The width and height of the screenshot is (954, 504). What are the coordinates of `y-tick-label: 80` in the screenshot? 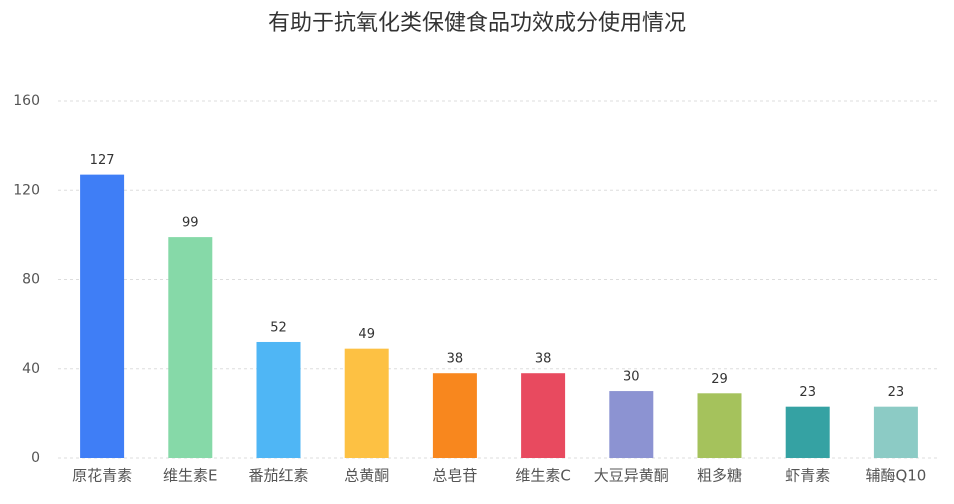 It's located at (31, 280).